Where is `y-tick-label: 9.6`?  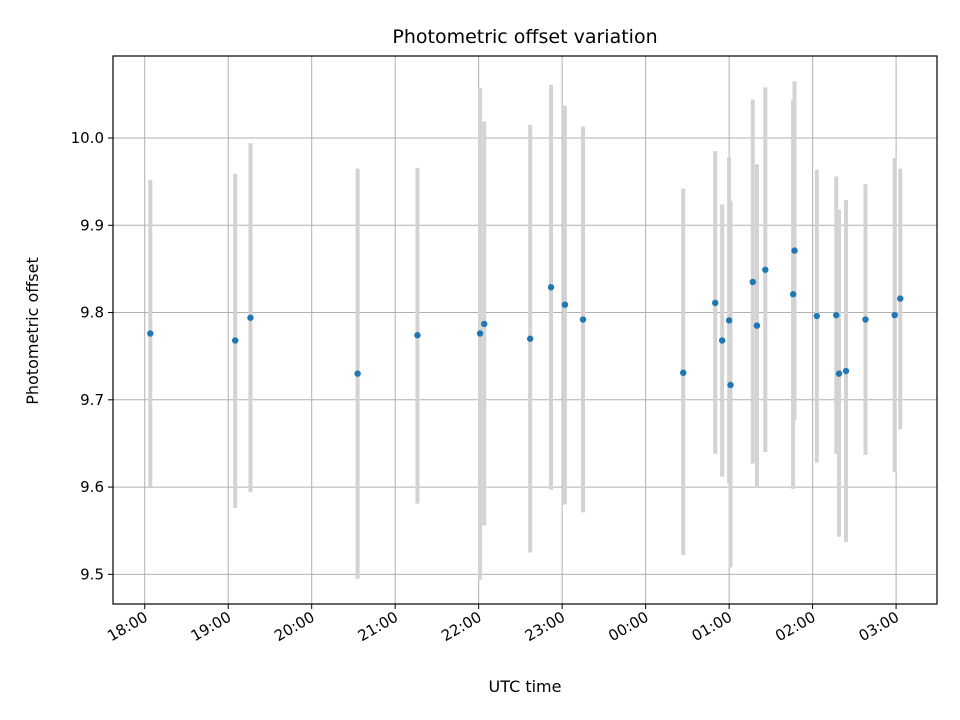 y-tick-label: 9.6 is located at coordinates (92, 487).